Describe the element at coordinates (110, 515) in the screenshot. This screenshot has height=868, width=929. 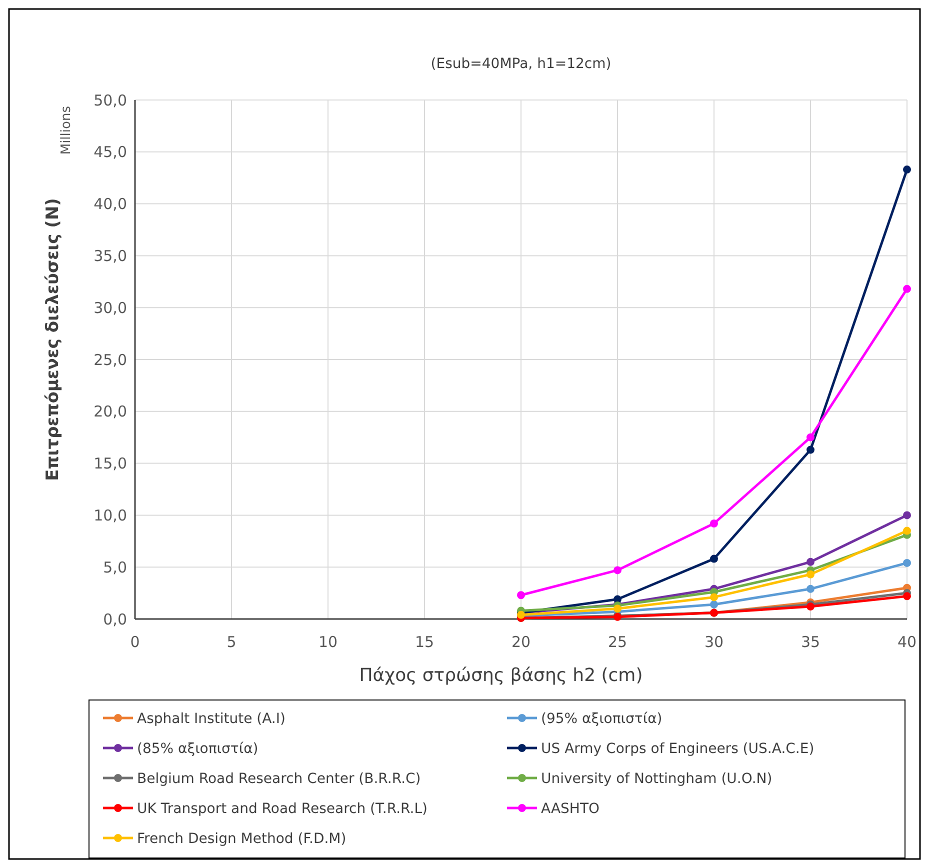
I see `y-tick-label: 10,0` at that location.